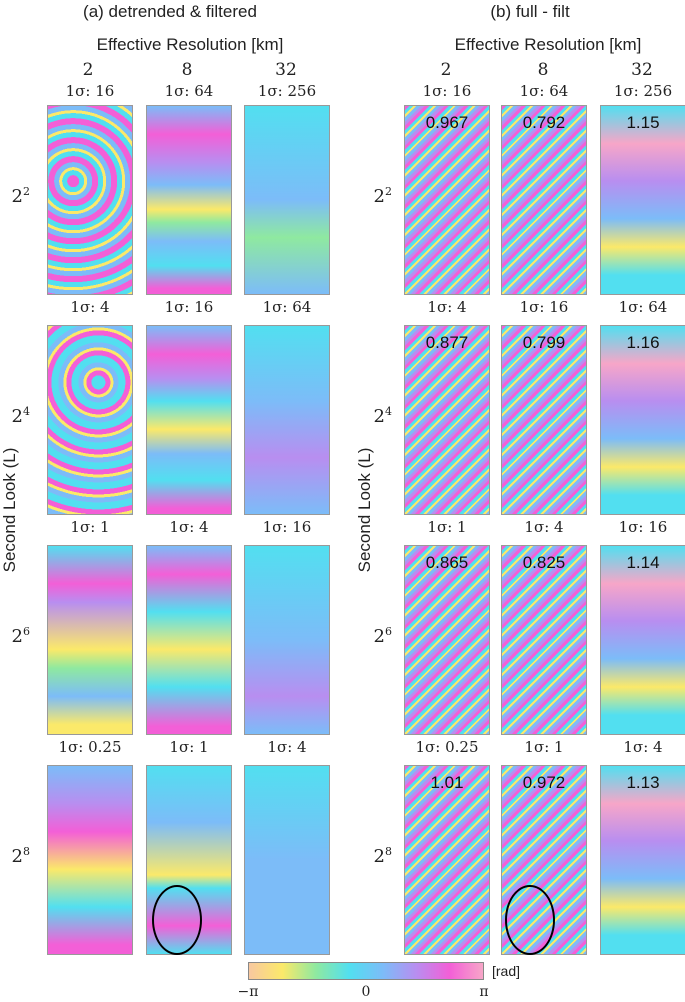 Image resolution: width=685 pixels, height=1002 pixels. Describe the element at coordinates (382, 416) in the screenshot. I see `row-label-b-1: 24` at that location.